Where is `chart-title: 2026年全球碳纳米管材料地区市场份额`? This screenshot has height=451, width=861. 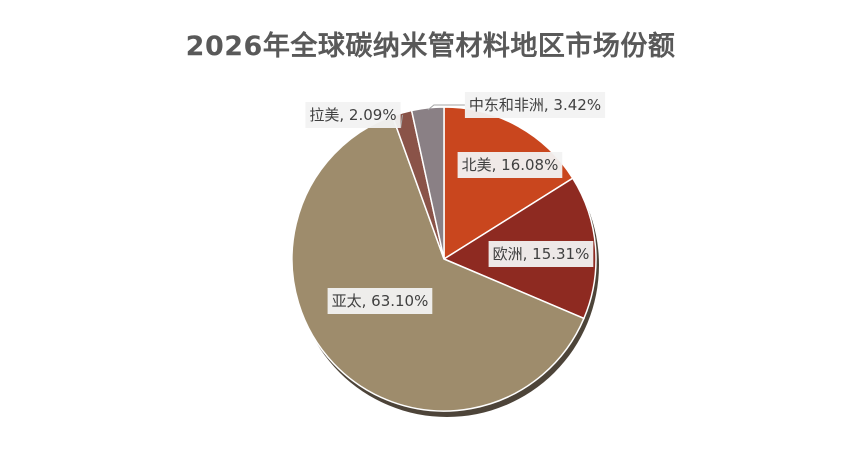
chart-title: 2026年全球碳纳米管材料地区市场份额 is located at coordinates (430, 46).